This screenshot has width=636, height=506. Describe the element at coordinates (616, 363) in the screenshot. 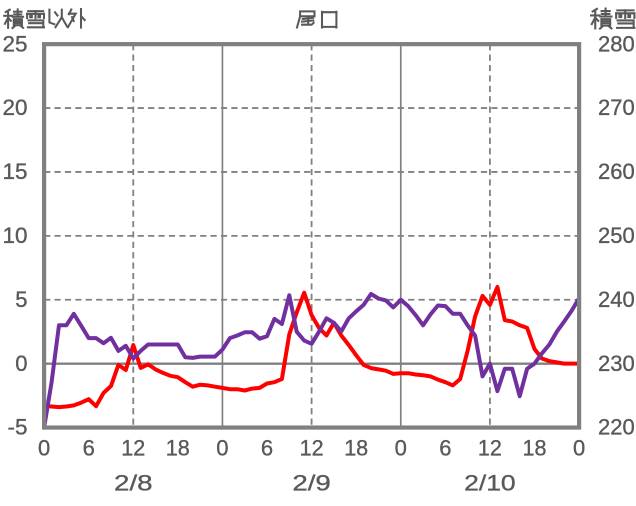

I see `svg-text: 230` at that location.